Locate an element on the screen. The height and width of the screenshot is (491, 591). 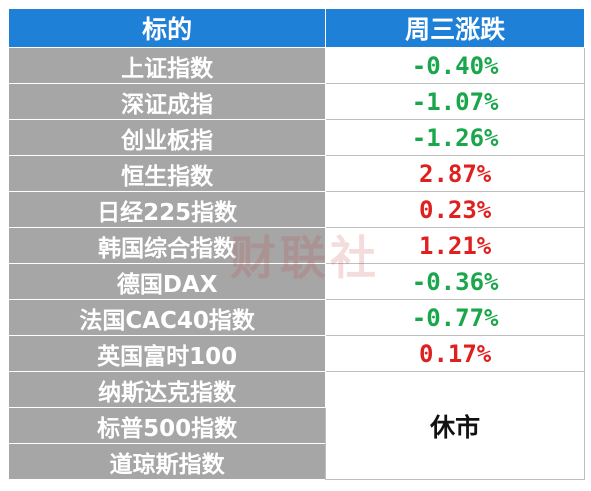
change-value: 2.87% is located at coordinates (455, 173).